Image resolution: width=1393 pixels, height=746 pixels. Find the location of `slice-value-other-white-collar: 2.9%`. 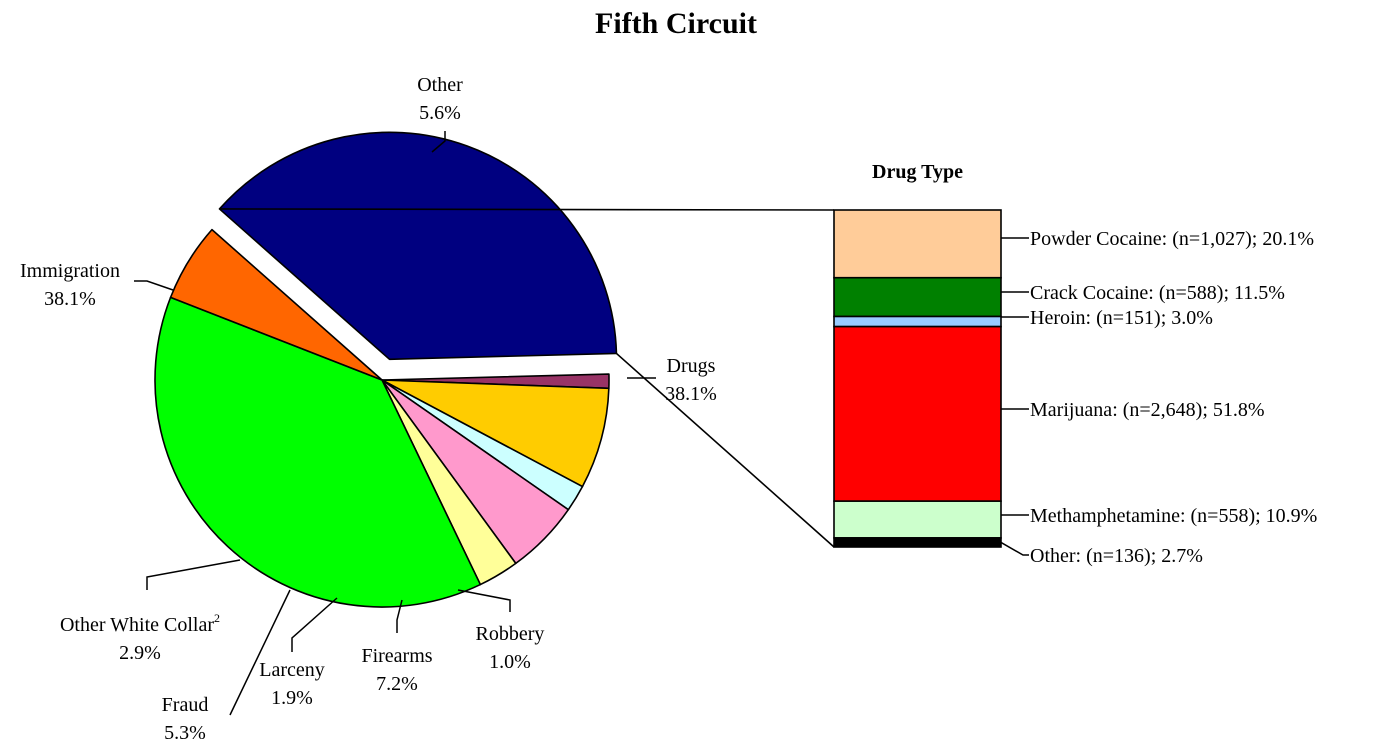

slice-value-other-white-collar: 2.9% is located at coordinates (140, 653).